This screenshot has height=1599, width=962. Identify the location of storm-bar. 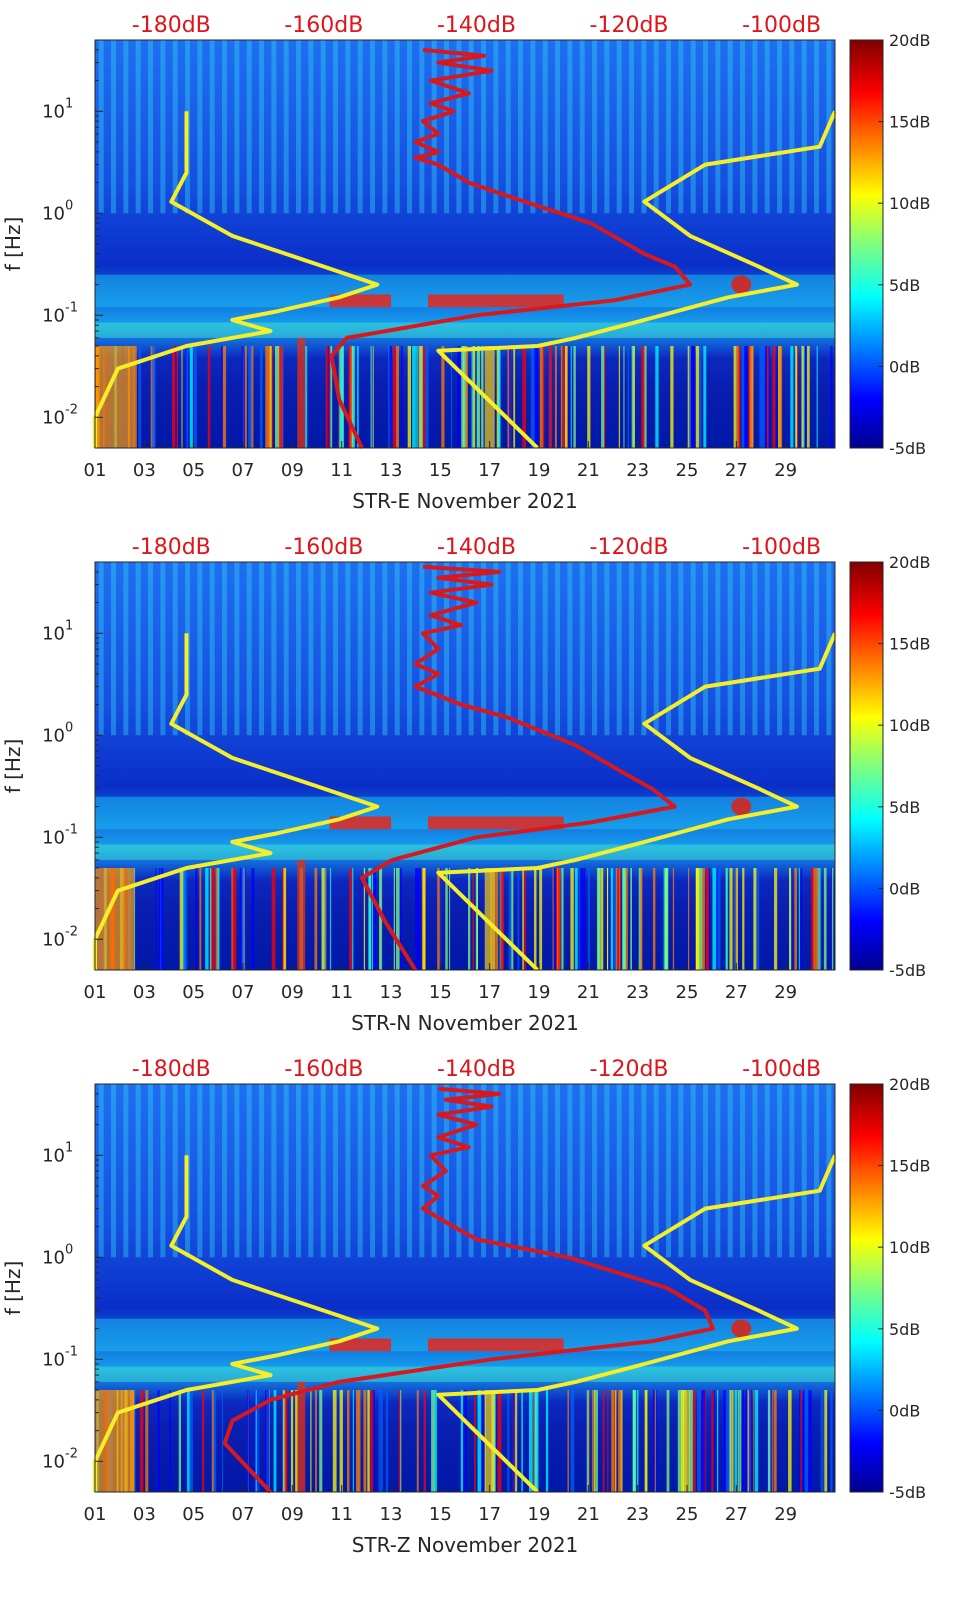
(489, 1441).